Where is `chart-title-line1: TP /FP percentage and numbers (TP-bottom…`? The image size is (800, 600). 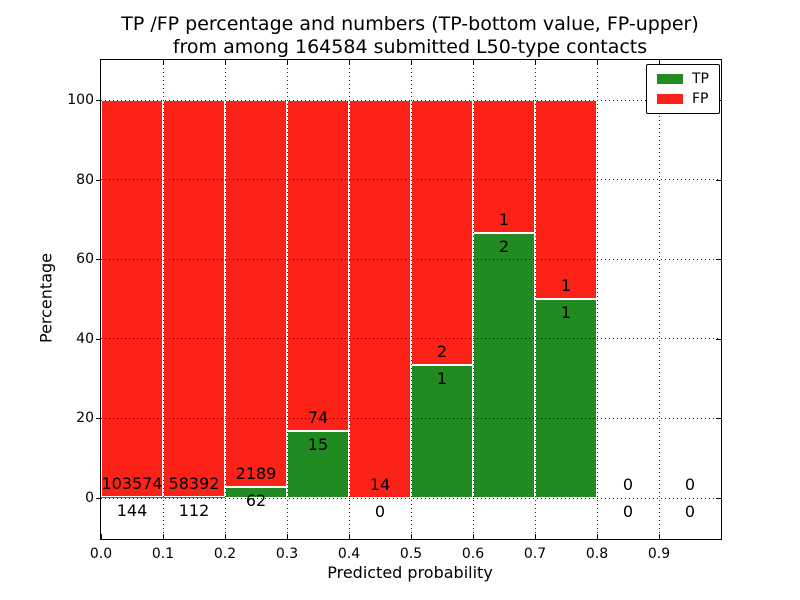
chart-title-line1: TP /FP percentage and numbers (TP-bottom… is located at coordinates (410, 24).